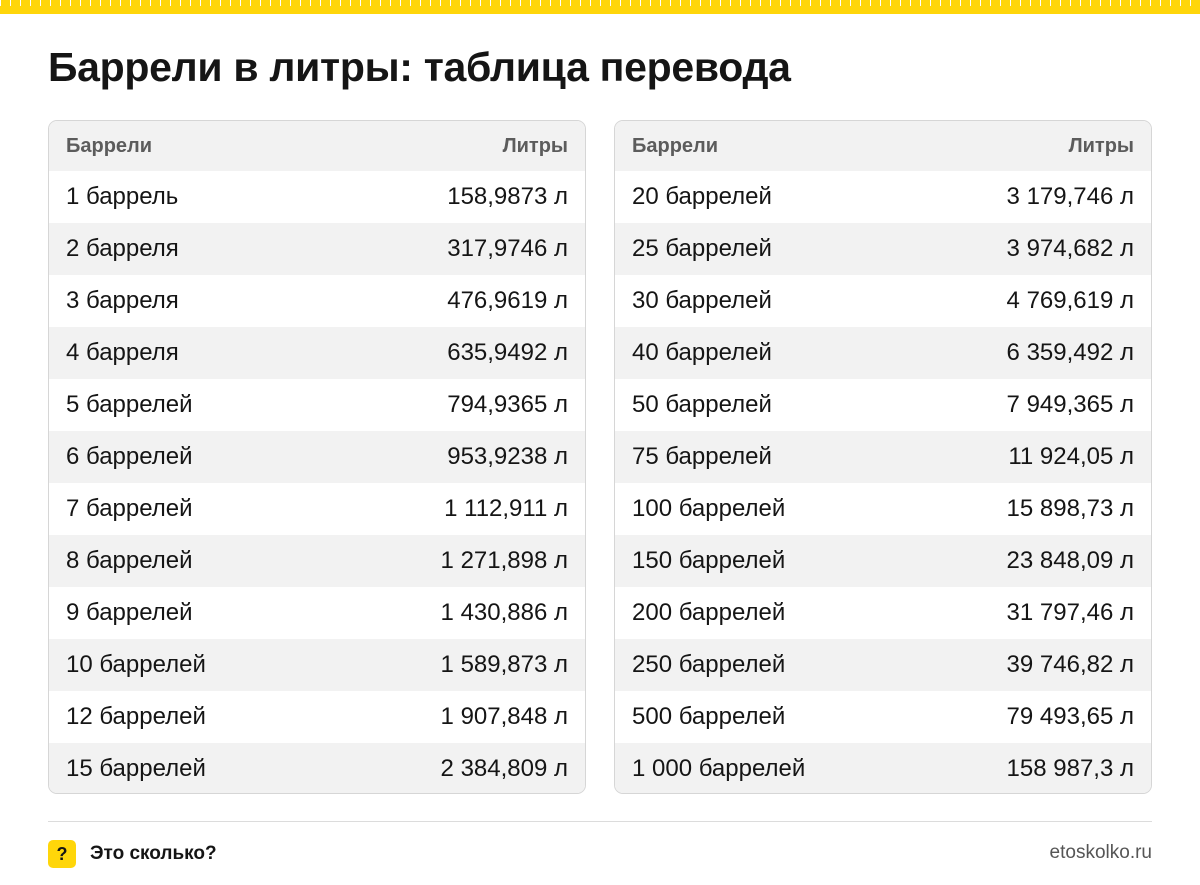 The width and height of the screenshot is (1200, 885). I want to click on liters-cell: 3 179,746 л, so click(1070, 196).